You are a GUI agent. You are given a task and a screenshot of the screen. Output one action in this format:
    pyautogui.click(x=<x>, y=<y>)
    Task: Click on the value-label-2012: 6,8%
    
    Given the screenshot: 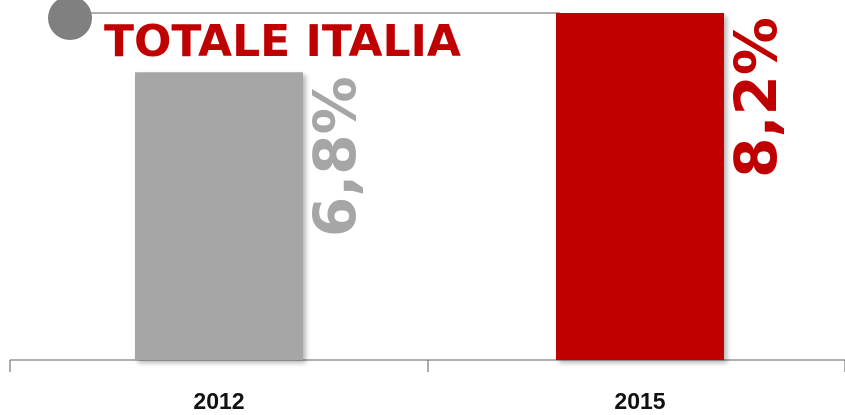 What is the action you would take?
    pyautogui.click(x=335, y=156)
    